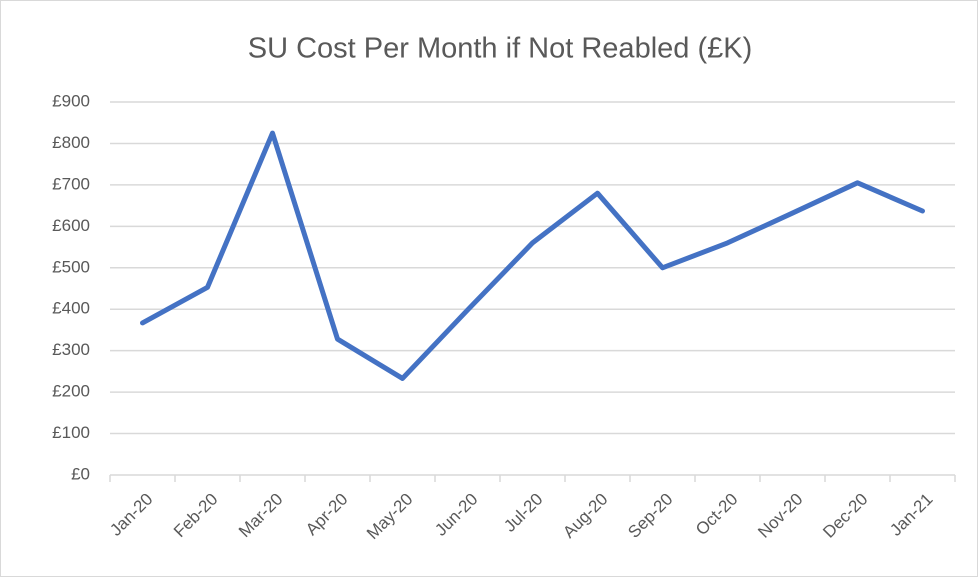 Image resolution: width=978 pixels, height=577 pixels. I want to click on y-tick-label: £300, so click(71, 349).